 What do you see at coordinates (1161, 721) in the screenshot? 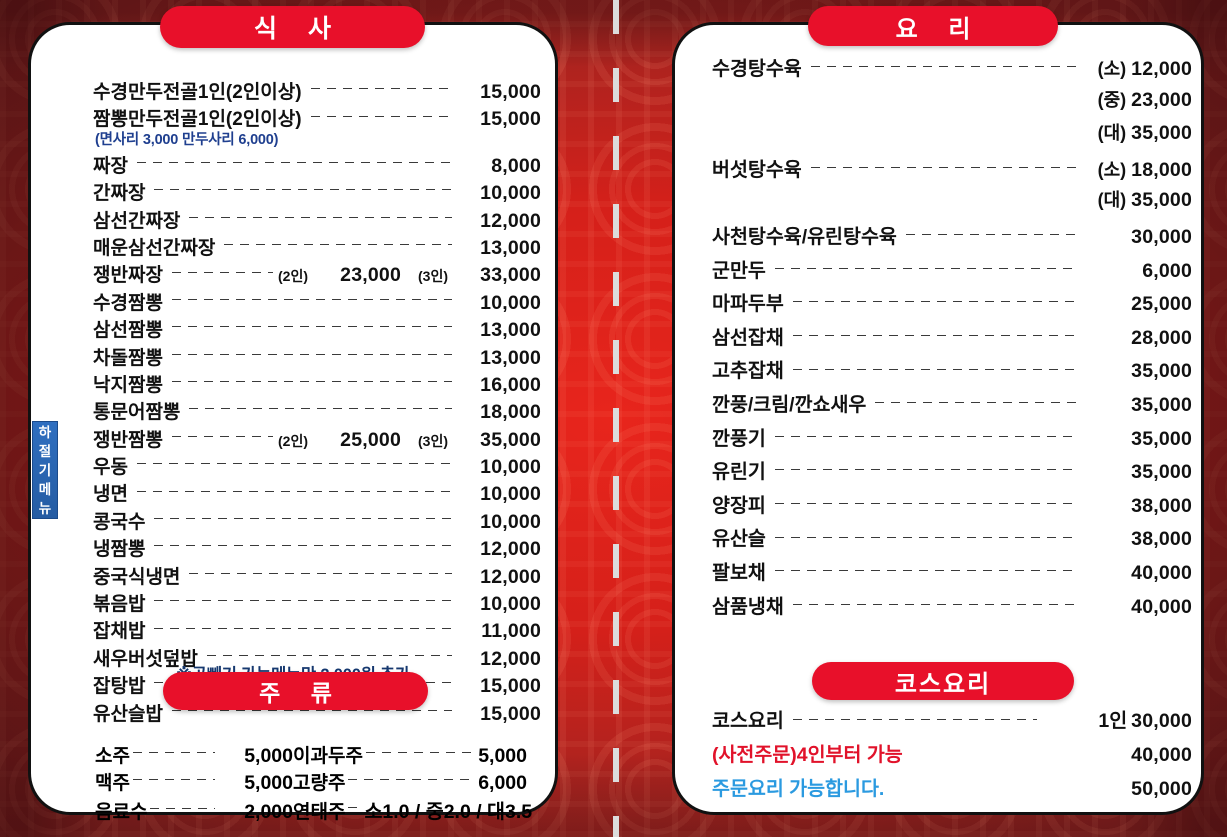
I see `course-price: 30,000` at bounding box center [1161, 721].